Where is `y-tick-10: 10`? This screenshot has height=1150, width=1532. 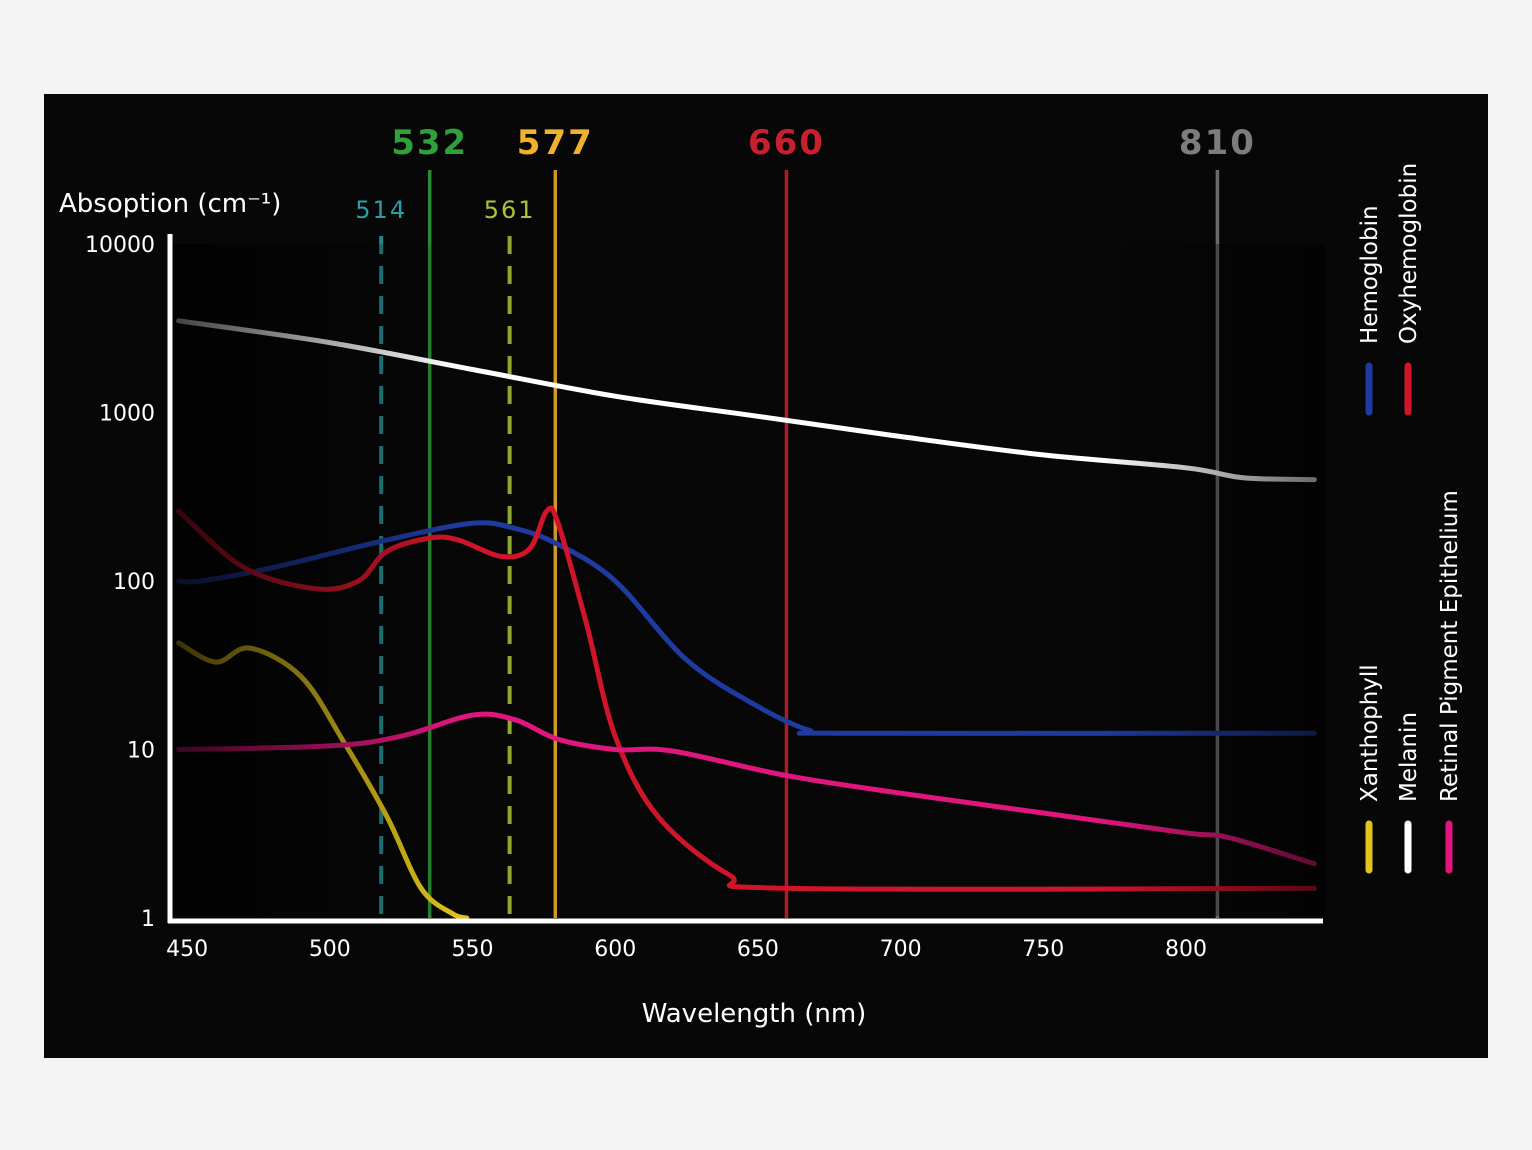 y-tick-10: 10 is located at coordinates (141, 751).